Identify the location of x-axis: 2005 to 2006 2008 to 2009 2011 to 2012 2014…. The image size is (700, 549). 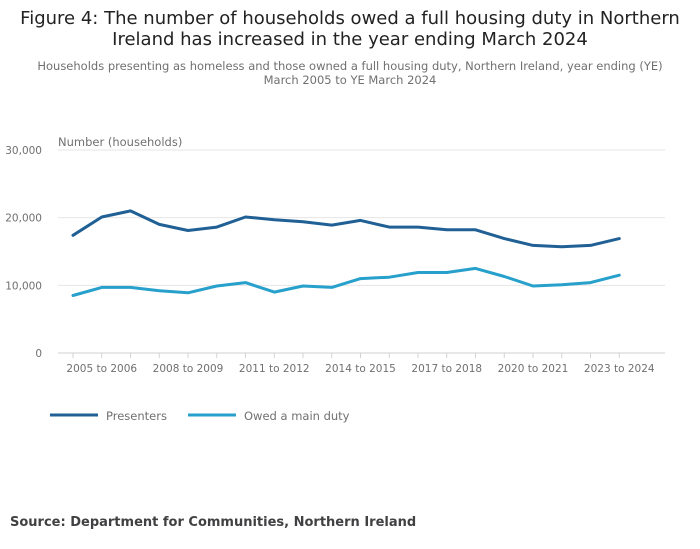
(361, 363).